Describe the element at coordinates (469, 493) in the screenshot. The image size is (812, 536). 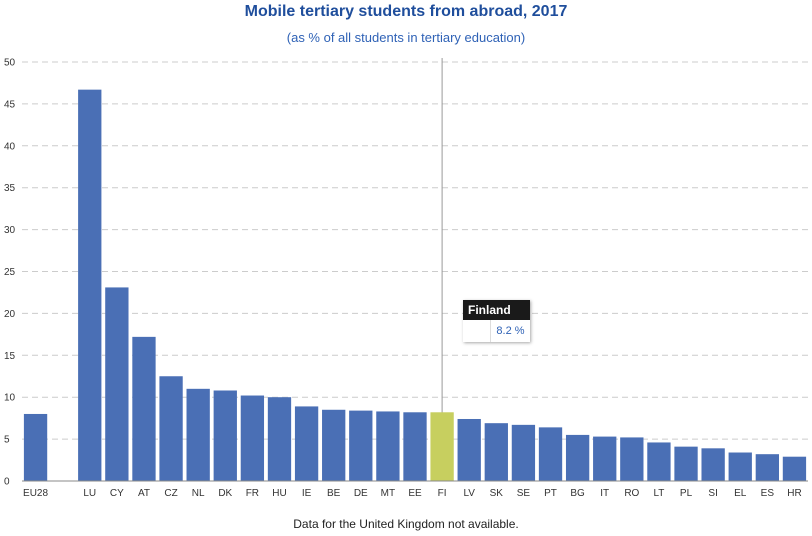
I see `x-tick-label: LV` at that location.